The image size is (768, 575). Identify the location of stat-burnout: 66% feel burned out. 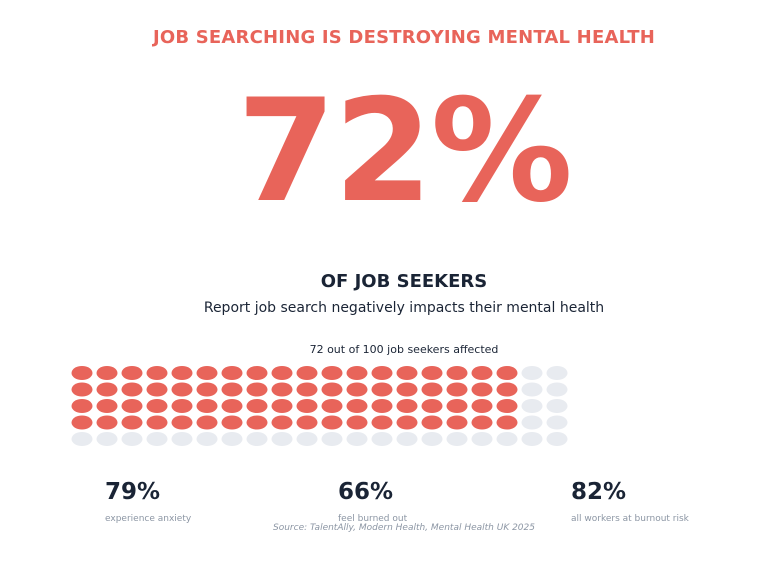
(372, 501).